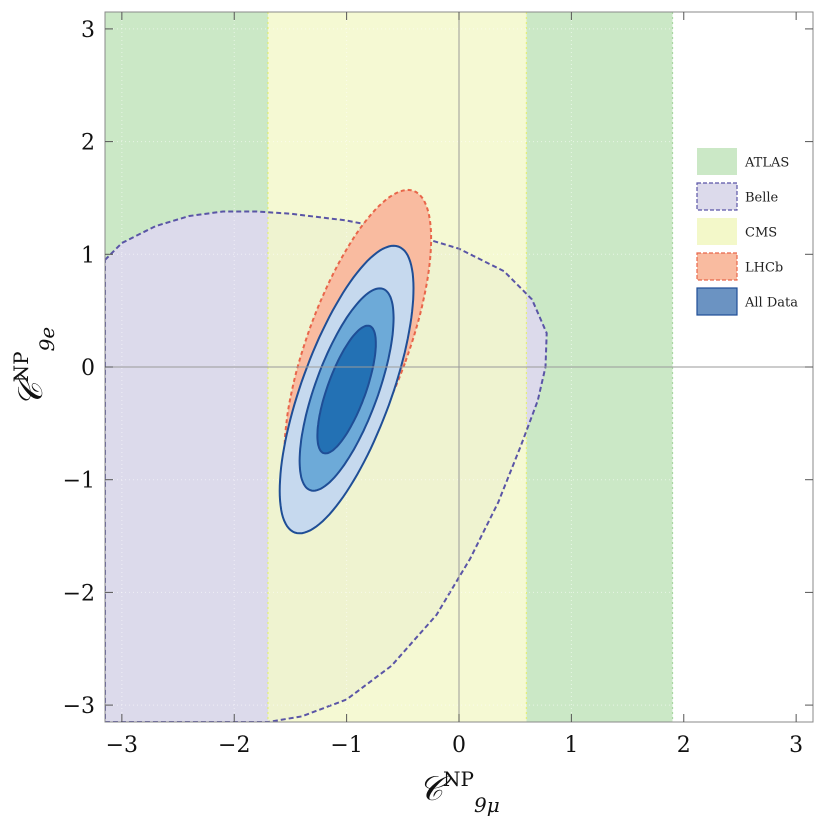 This screenshot has width=830, height=824. I want to click on x-tick-label: 1, so click(571, 745).